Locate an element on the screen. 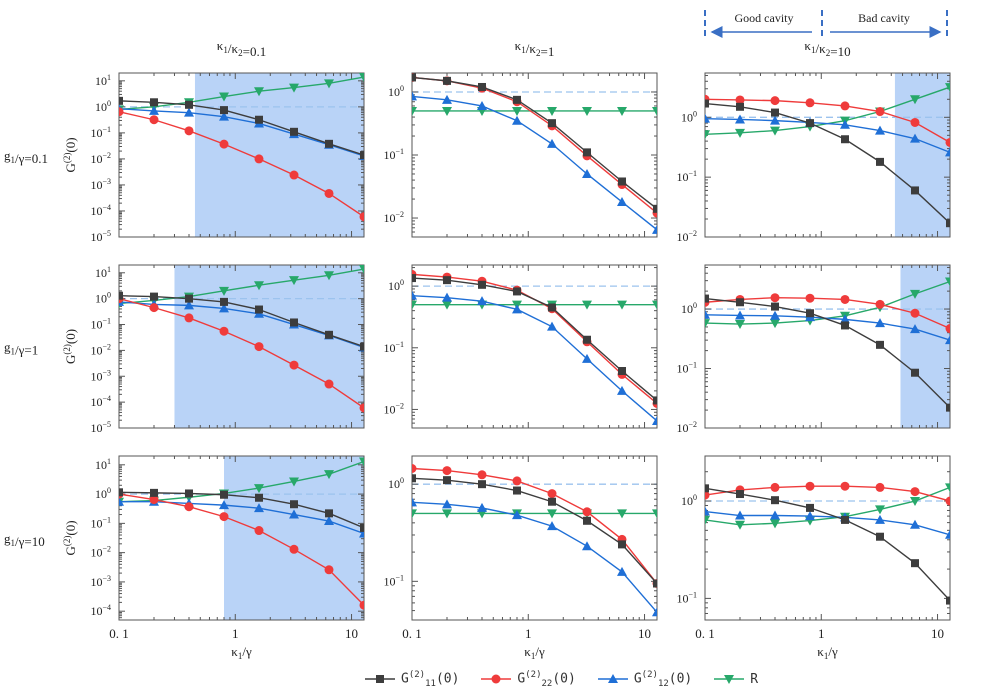  panel-r2-c2: 10−1 100 0. 1 1 10 κ1/γ is located at coordinates (813, 558).